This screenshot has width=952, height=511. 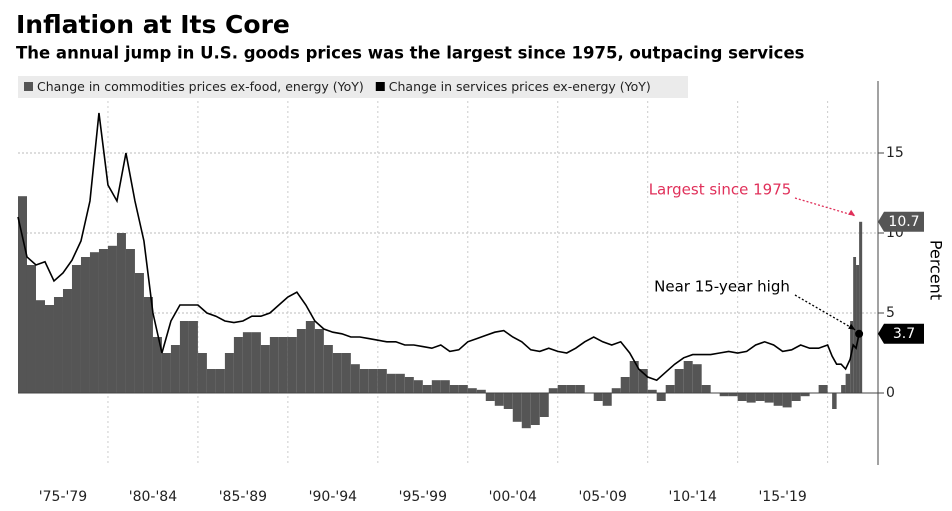 I want to click on y-tick-label: 5, so click(x=890, y=313).